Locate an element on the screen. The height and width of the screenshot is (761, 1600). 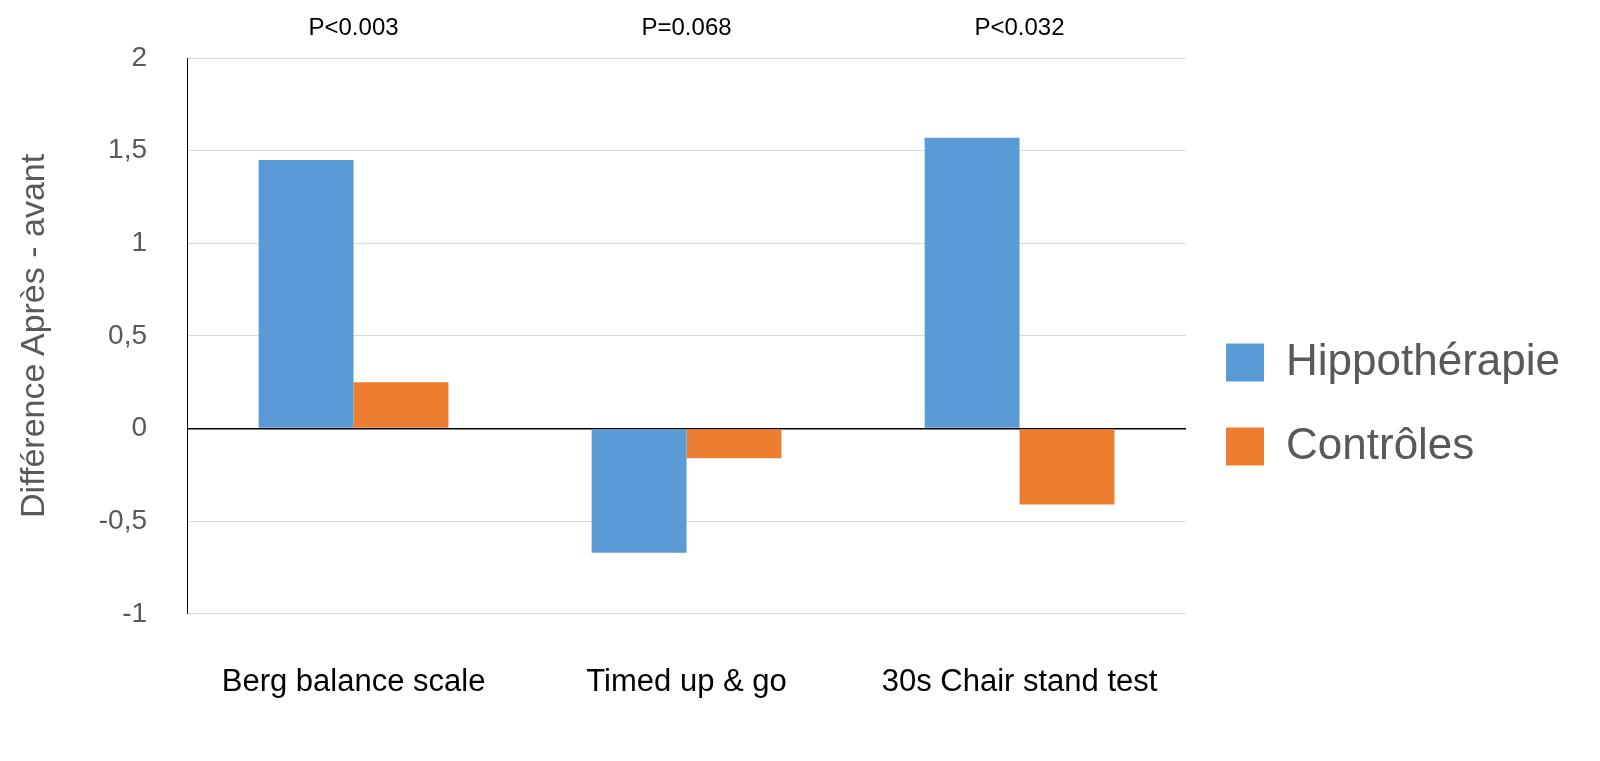
y-tick-label: 1,5 is located at coordinates (128, 149).